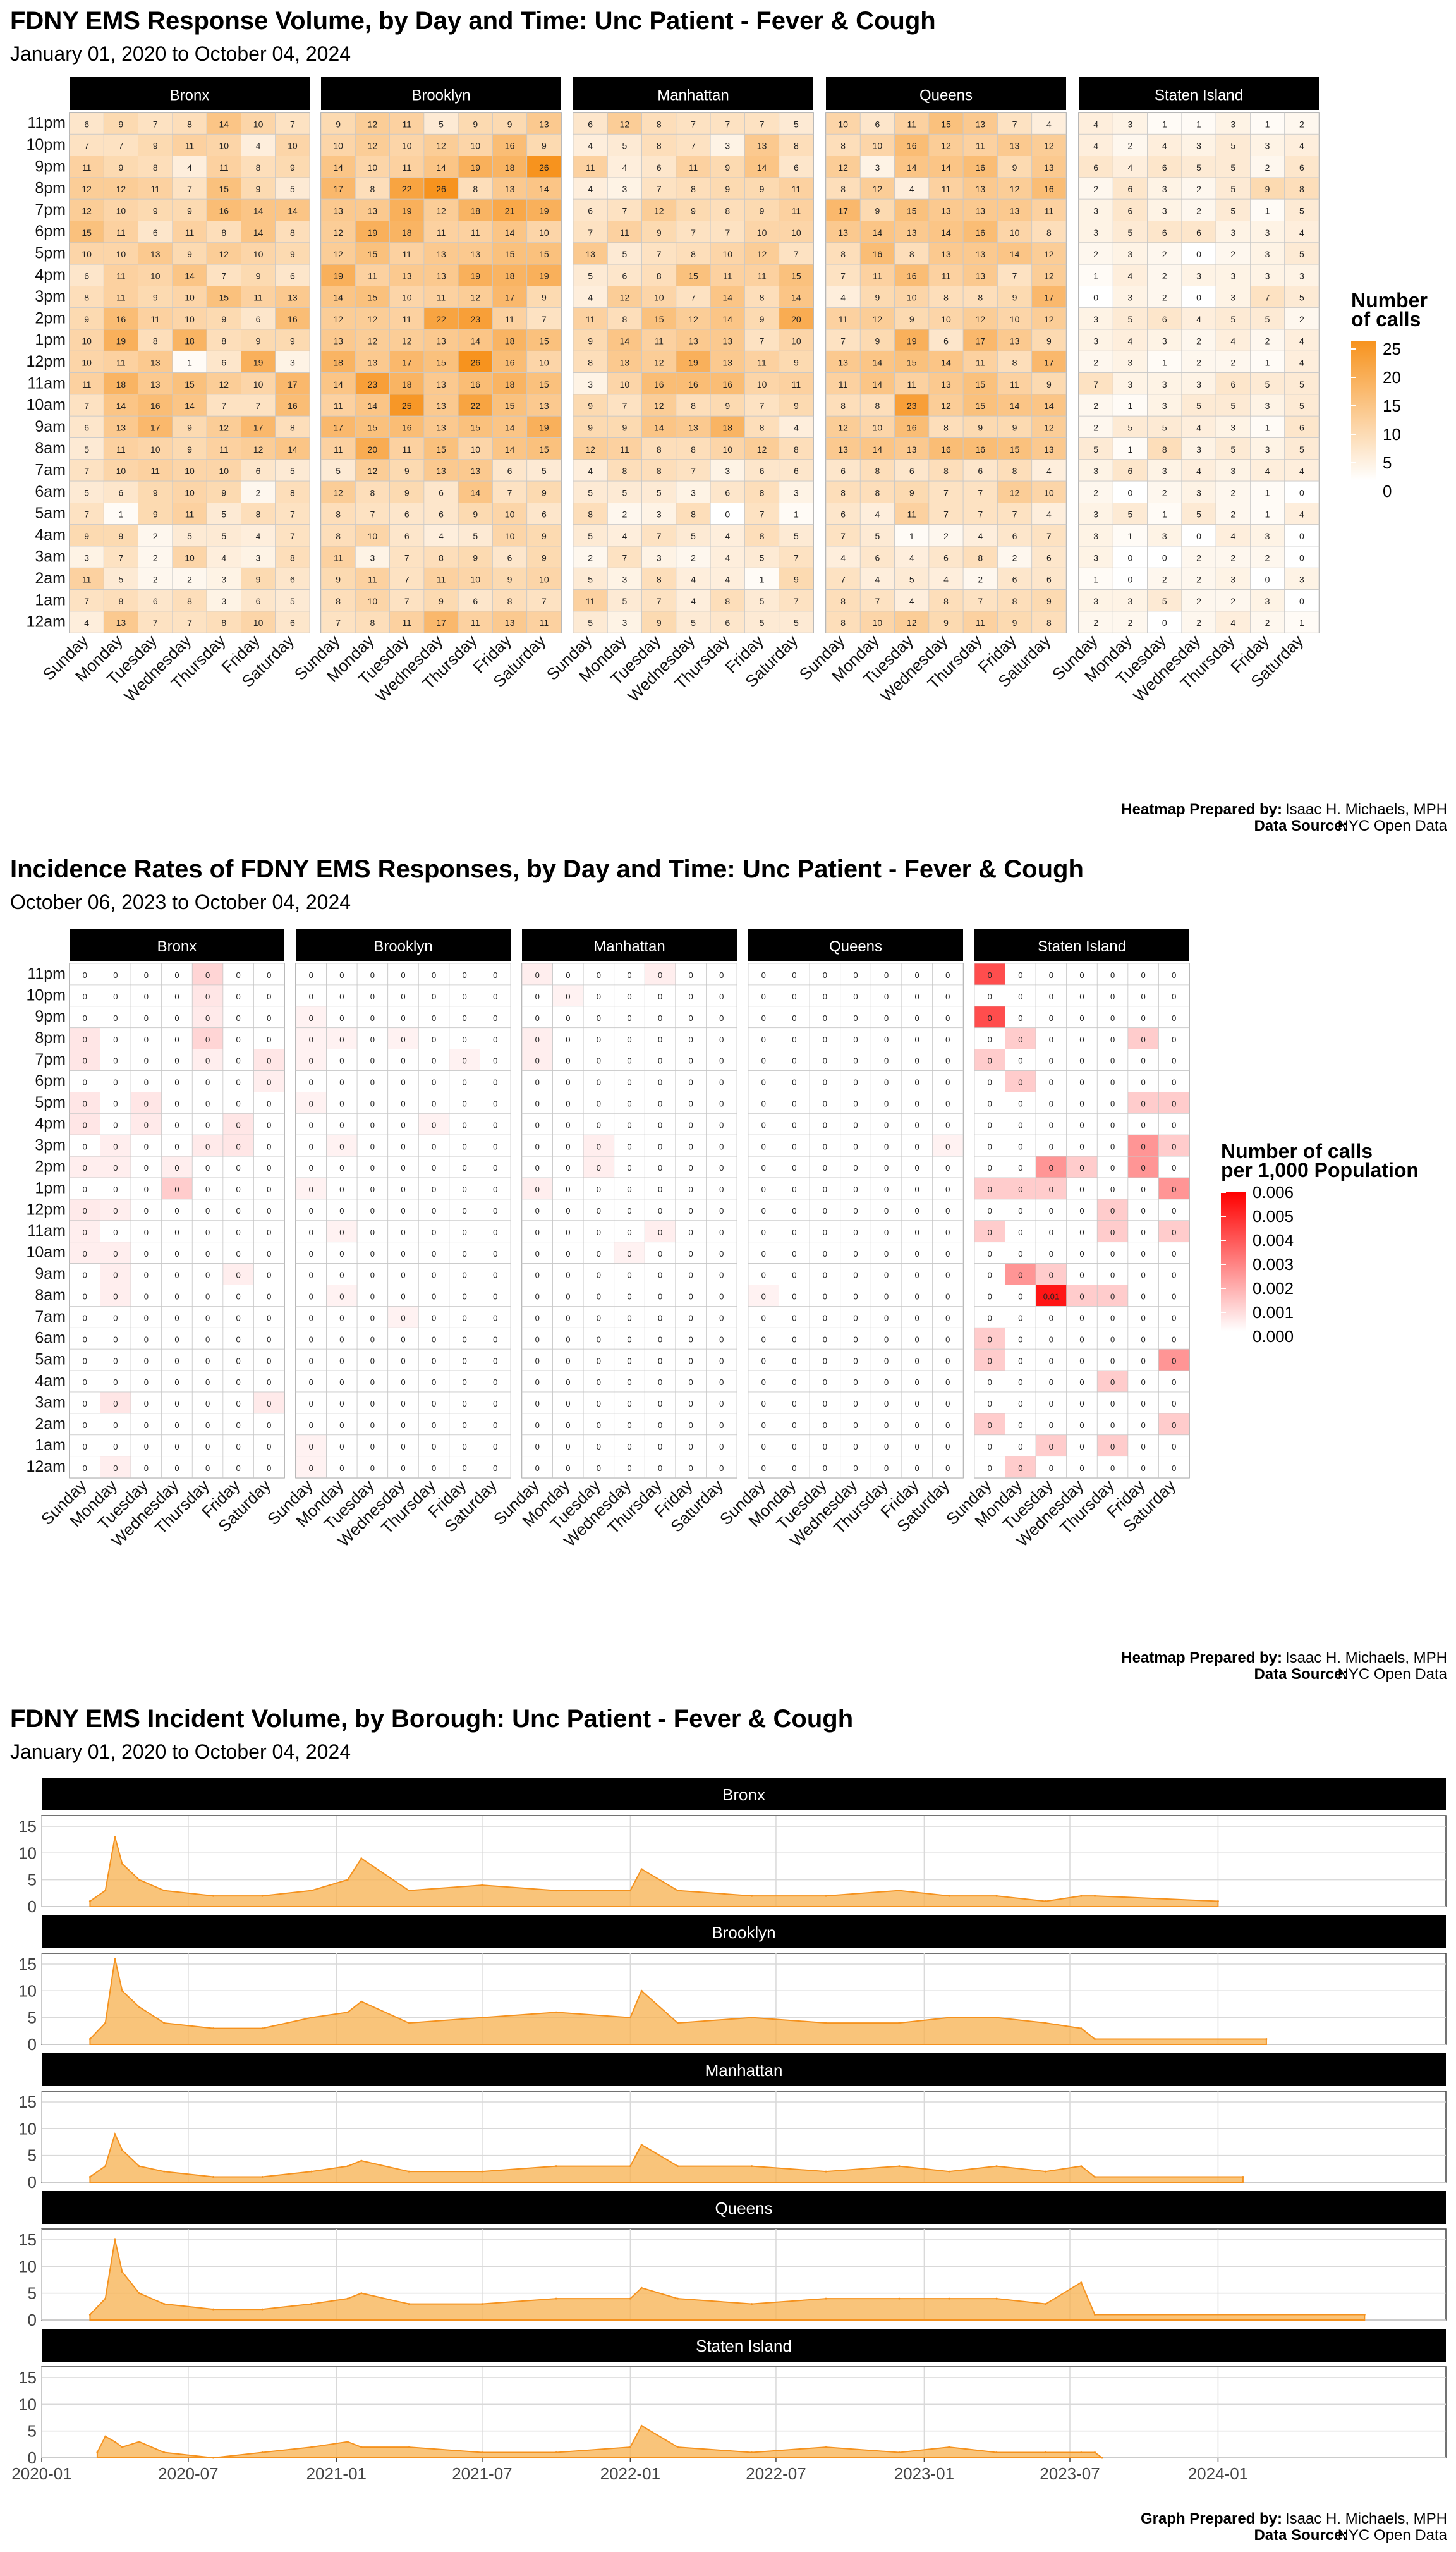 The height and width of the screenshot is (2552, 1456). What do you see at coordinates (188, 2473) in the screenshot?
I see `x-tick-label: 2020-07` at bounding box center [188, 2473].